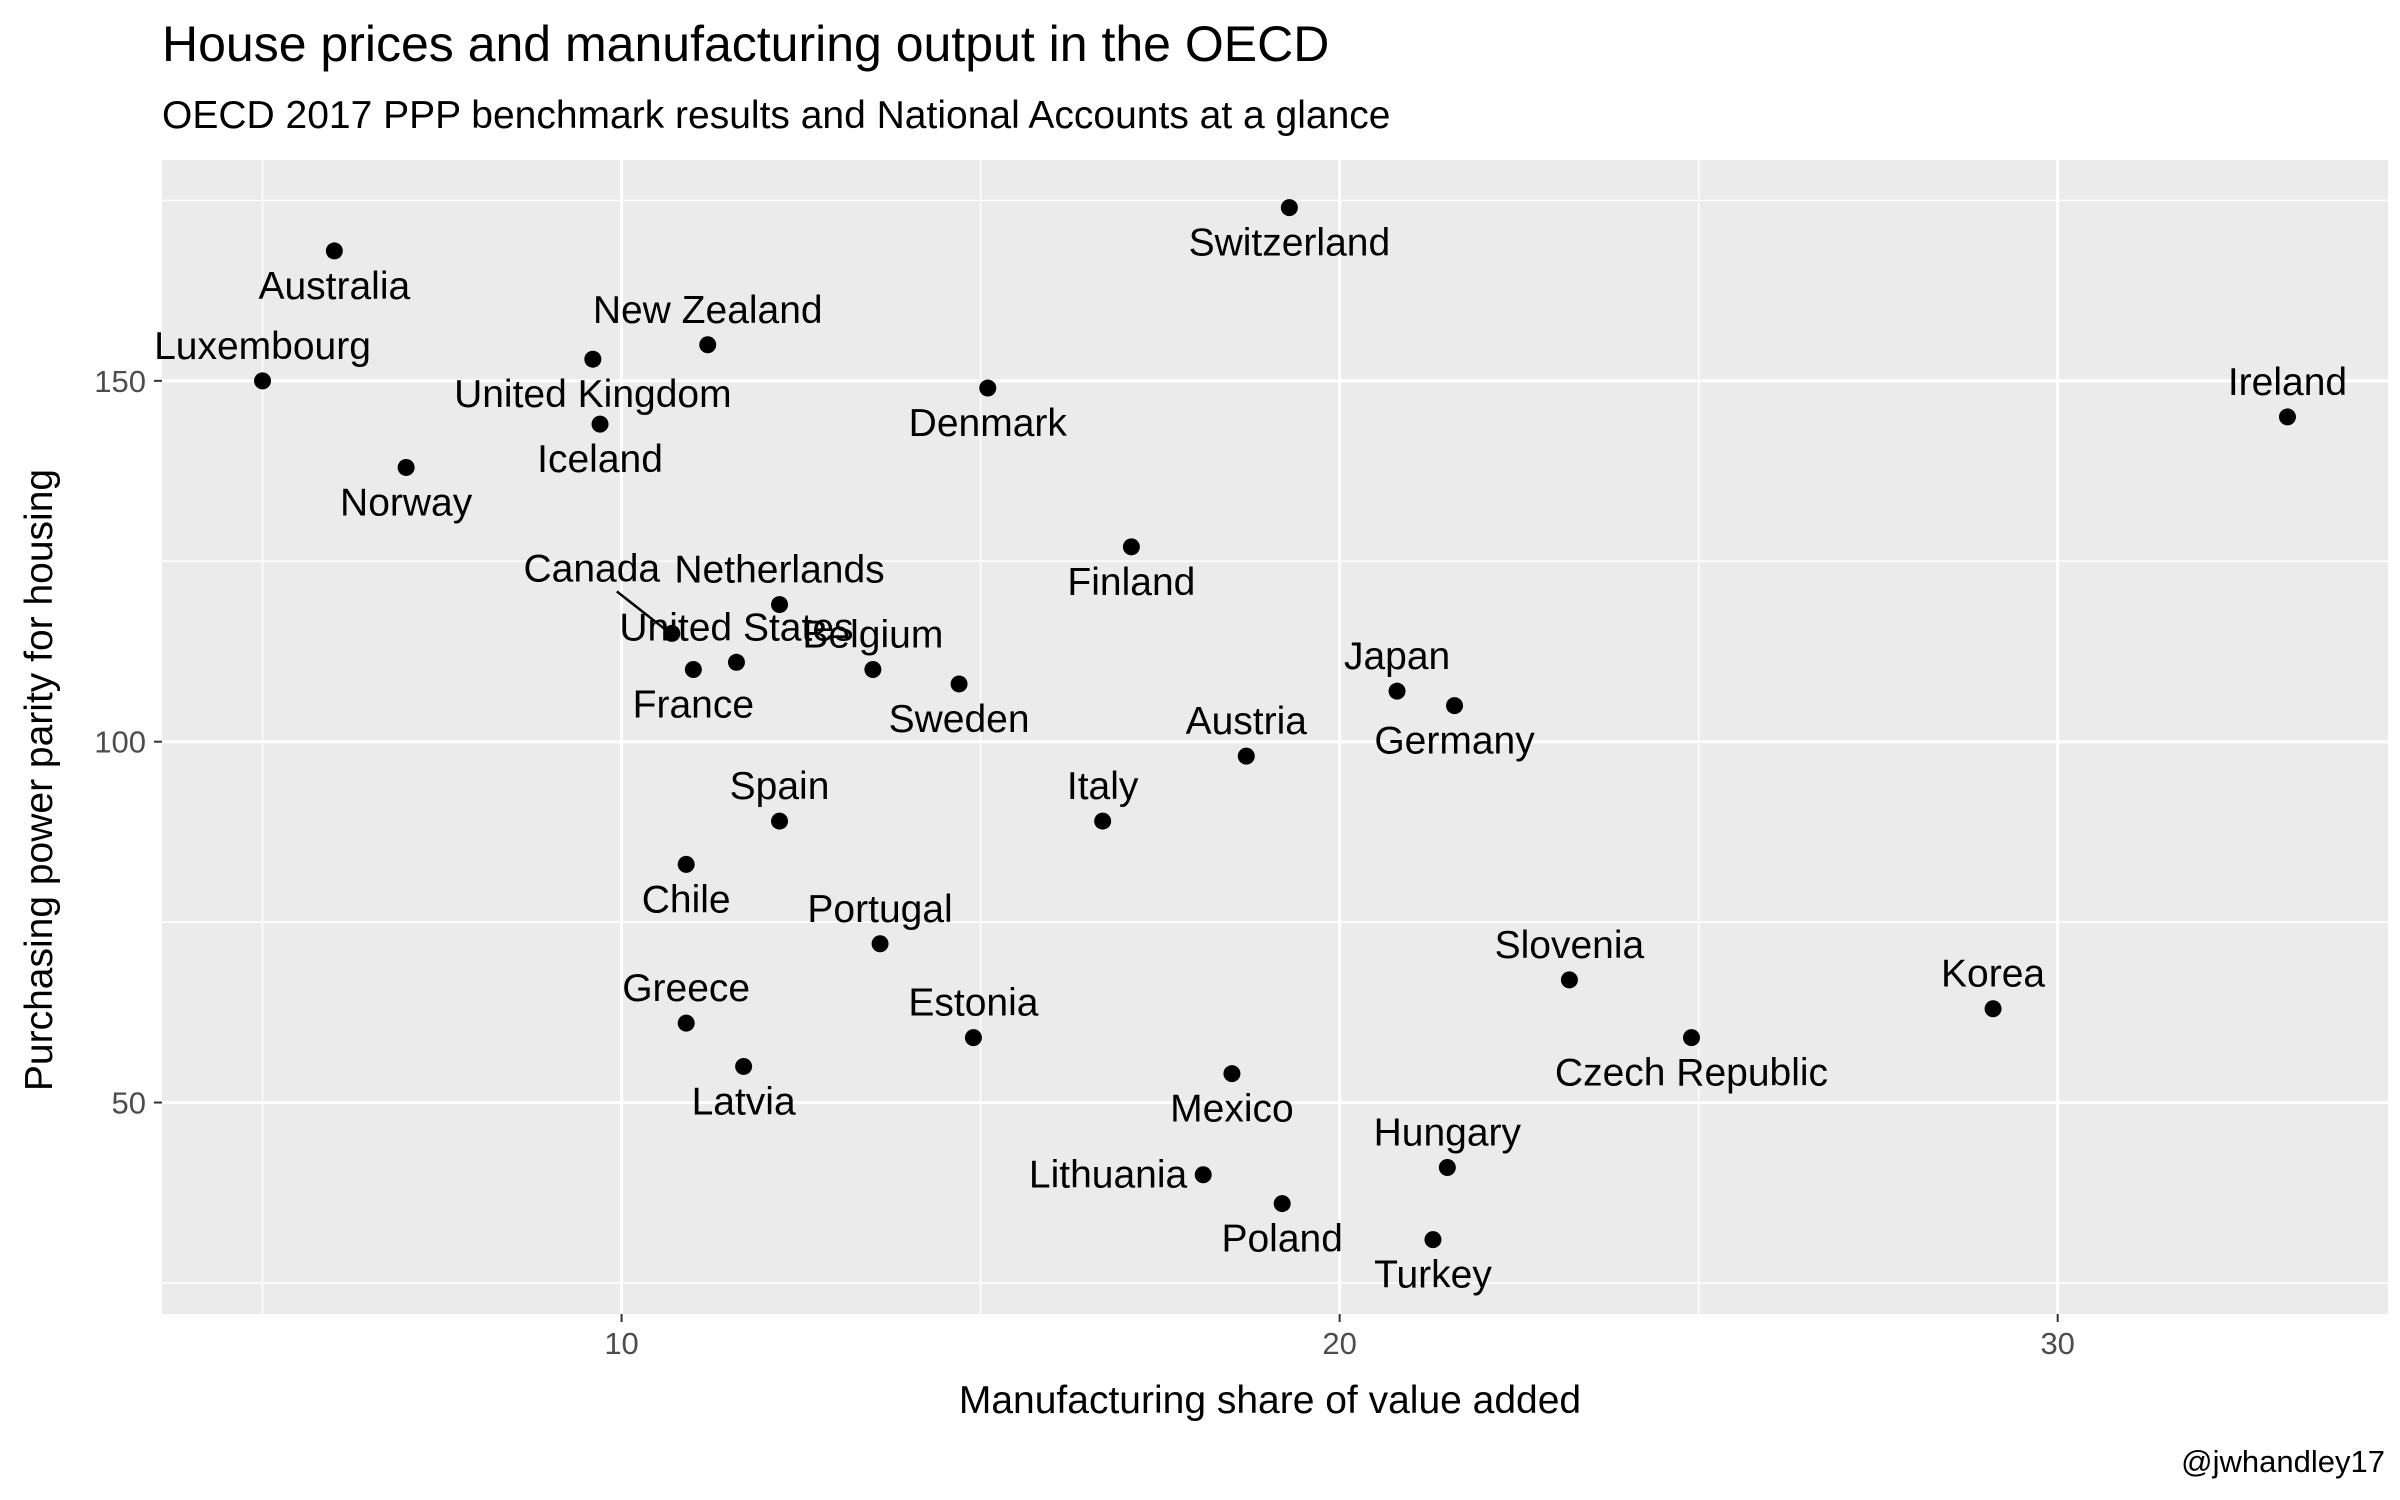 Image resolution: width=2400 pixels, height=1500 pixels. I want to click on point-australia, so click(334, 251).